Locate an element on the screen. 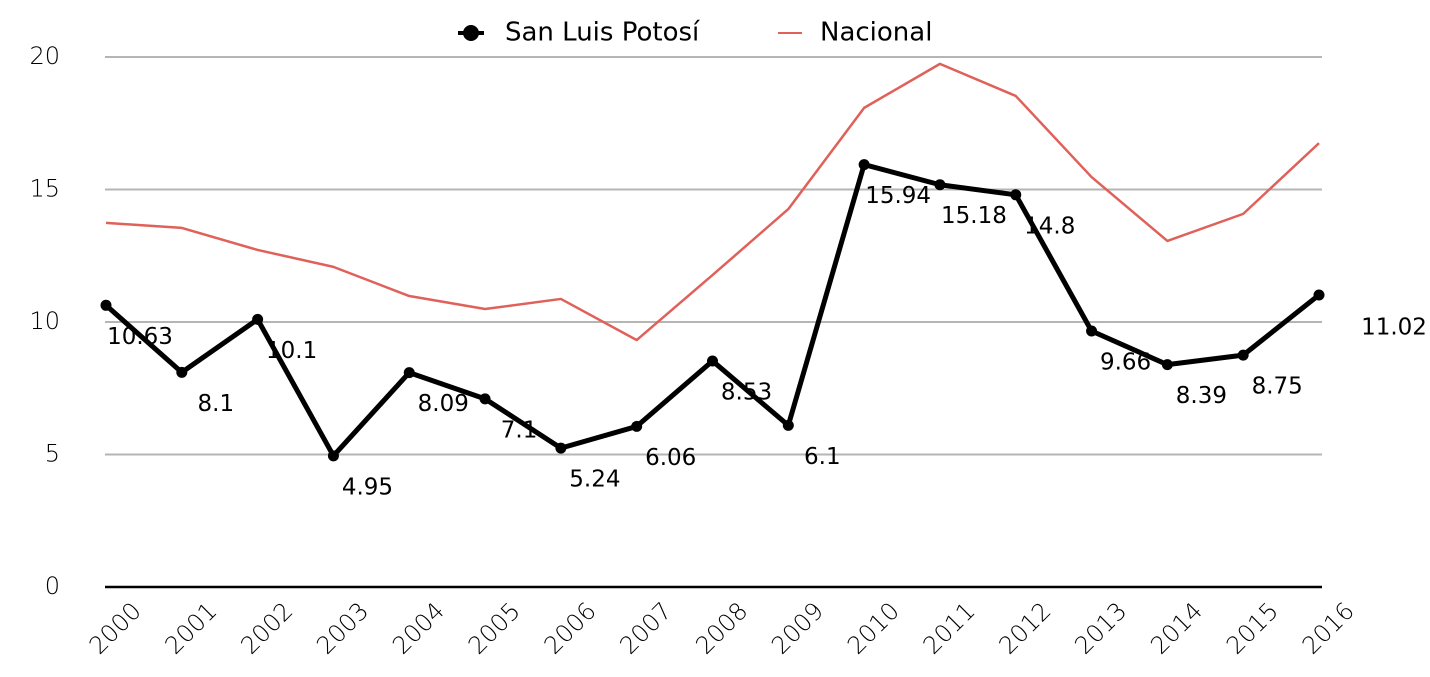  y-tick-label: 5 is located at coordinates (52, 454).